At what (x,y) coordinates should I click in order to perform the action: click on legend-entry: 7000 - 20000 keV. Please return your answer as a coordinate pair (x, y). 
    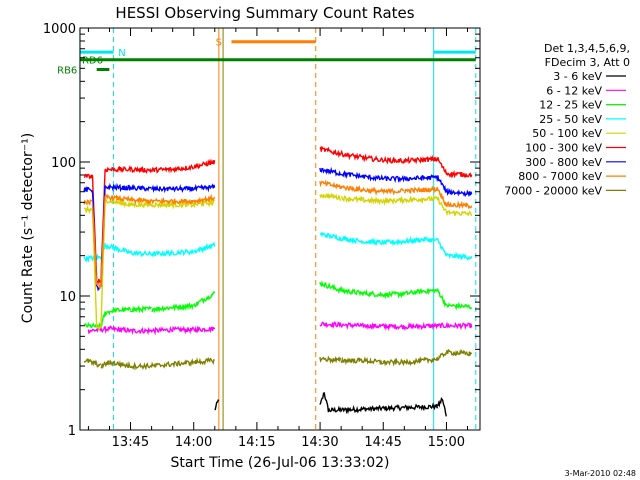
    Looking at the image, I should click on (553, 190).